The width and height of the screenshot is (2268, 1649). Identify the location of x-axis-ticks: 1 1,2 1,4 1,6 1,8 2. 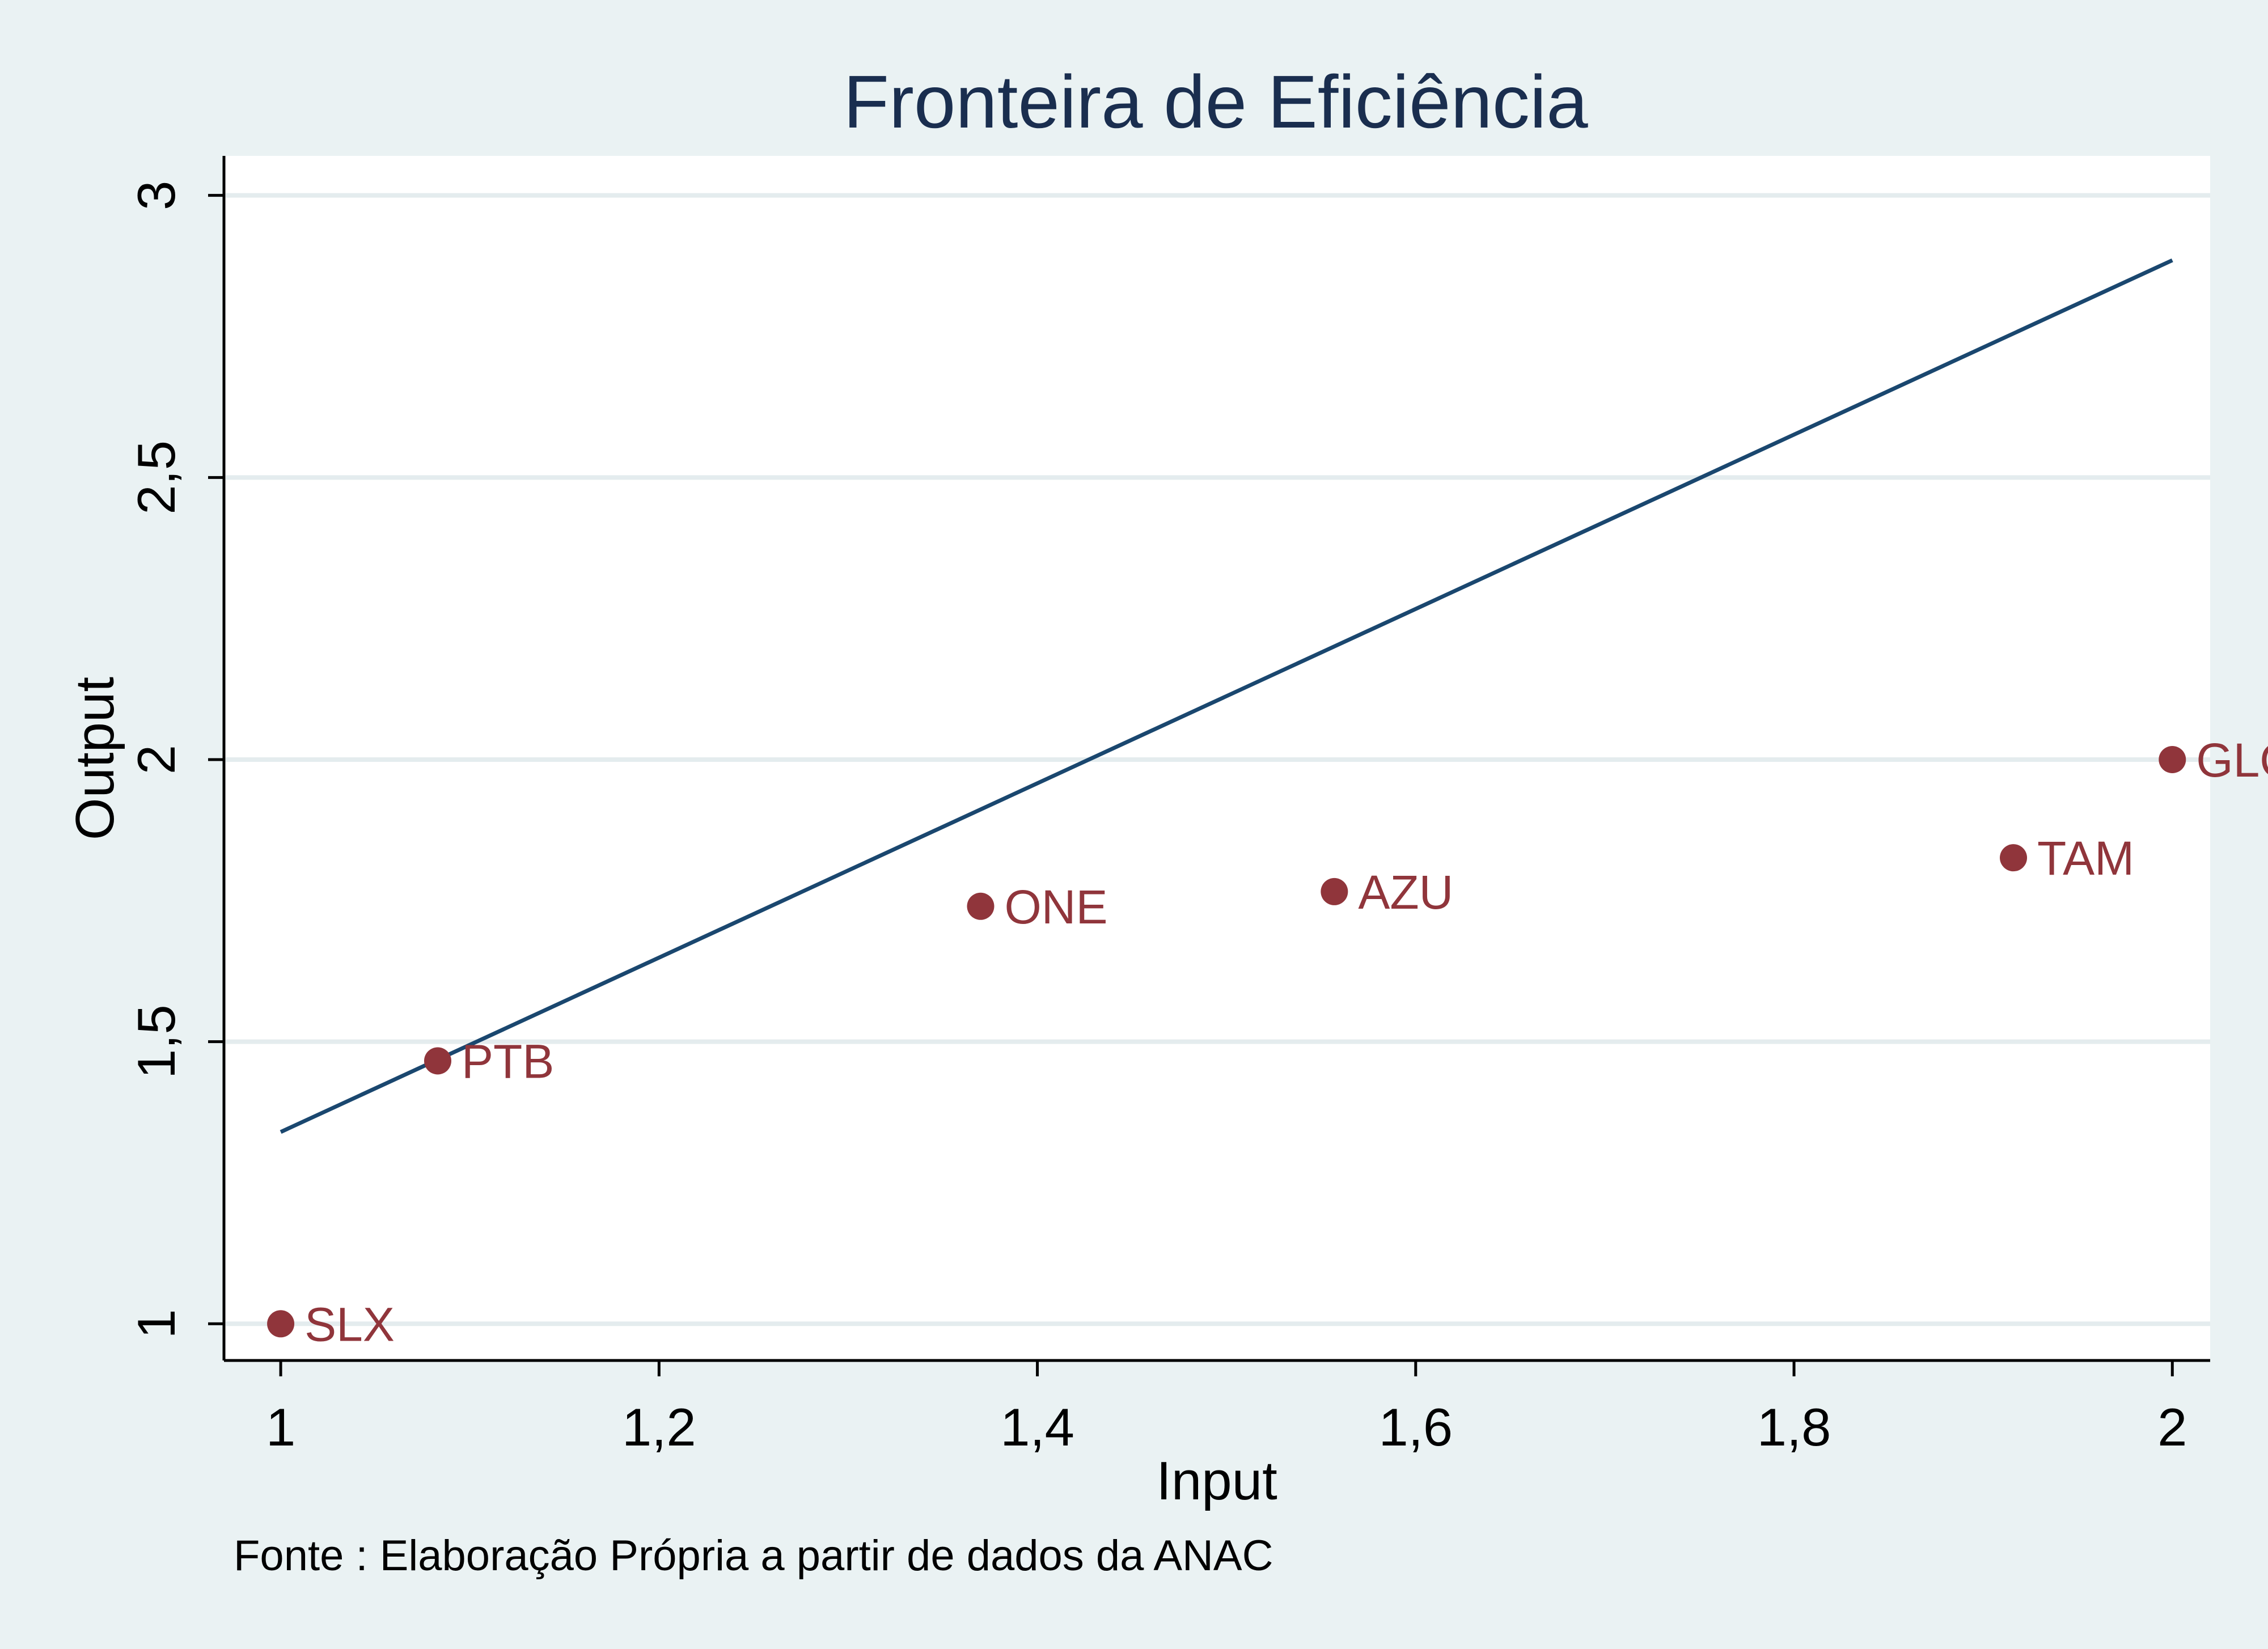
(1226, 1408).